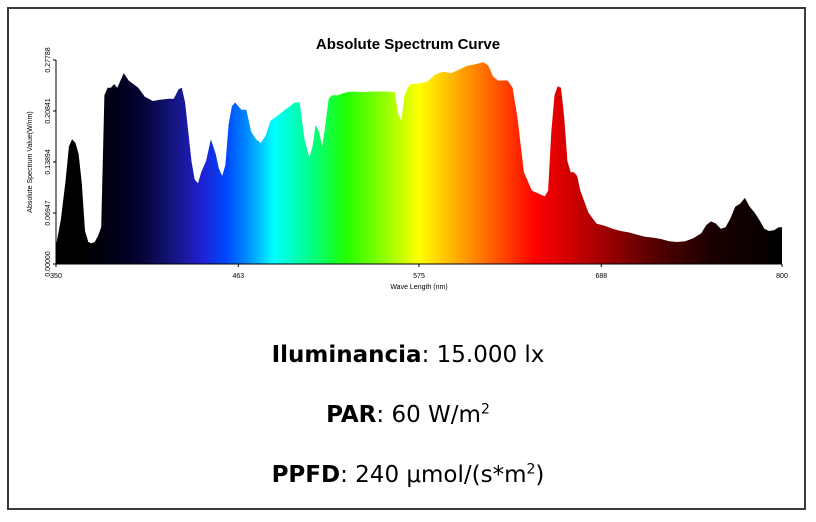  What do you see at coordinates (436, 415) in the screenshot?
I see `par-value: 60 W/m` at bounding box center [436, 415].